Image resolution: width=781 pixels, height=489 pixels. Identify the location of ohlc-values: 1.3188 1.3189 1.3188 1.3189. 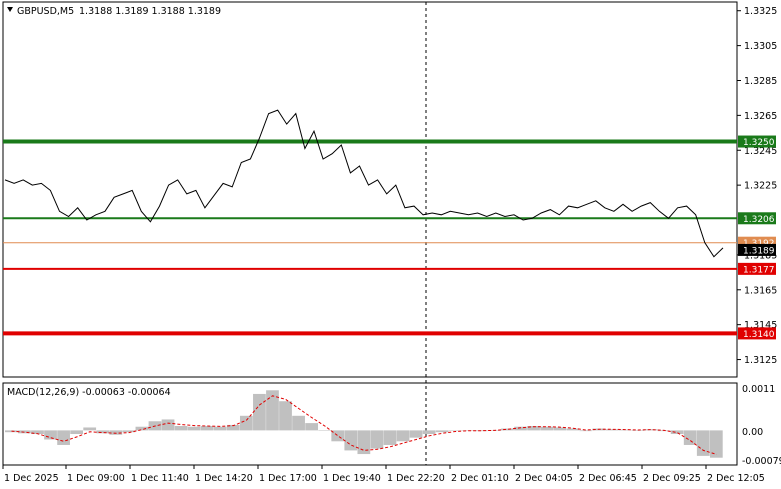
(150, 11).